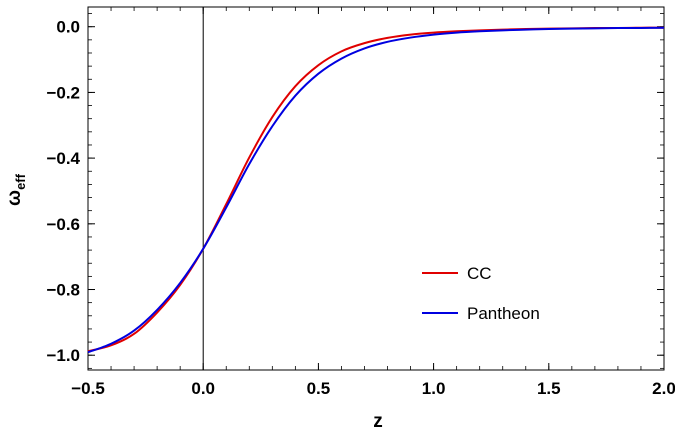  I want to click on x-tick-label: 1.0, so click(434, 388).